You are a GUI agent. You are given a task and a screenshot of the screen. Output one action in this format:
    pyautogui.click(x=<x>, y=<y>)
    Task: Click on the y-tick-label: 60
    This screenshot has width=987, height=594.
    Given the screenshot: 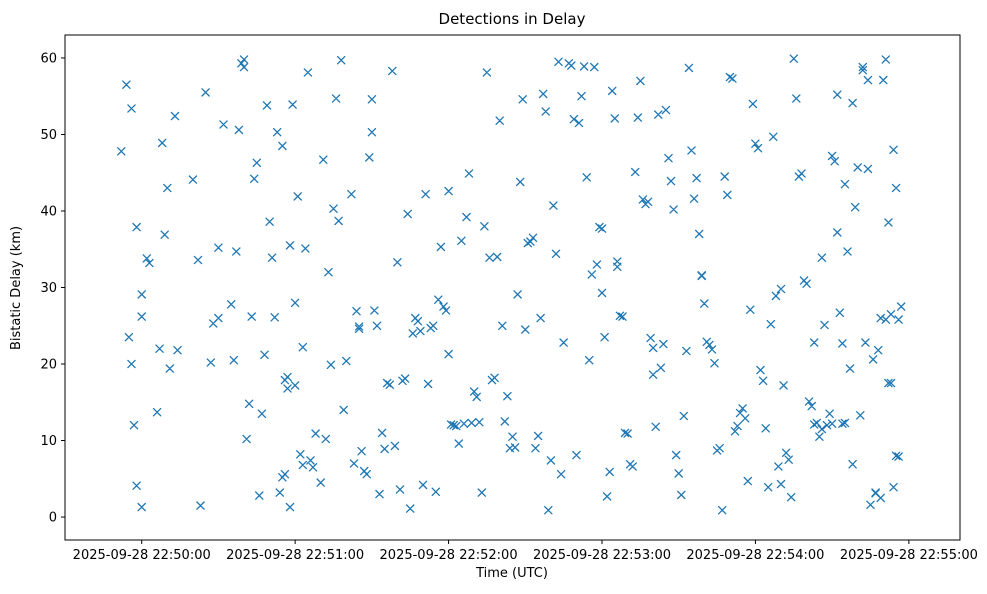 What is the action you would take?
    pyautogui.click(x=48, y=58)
    